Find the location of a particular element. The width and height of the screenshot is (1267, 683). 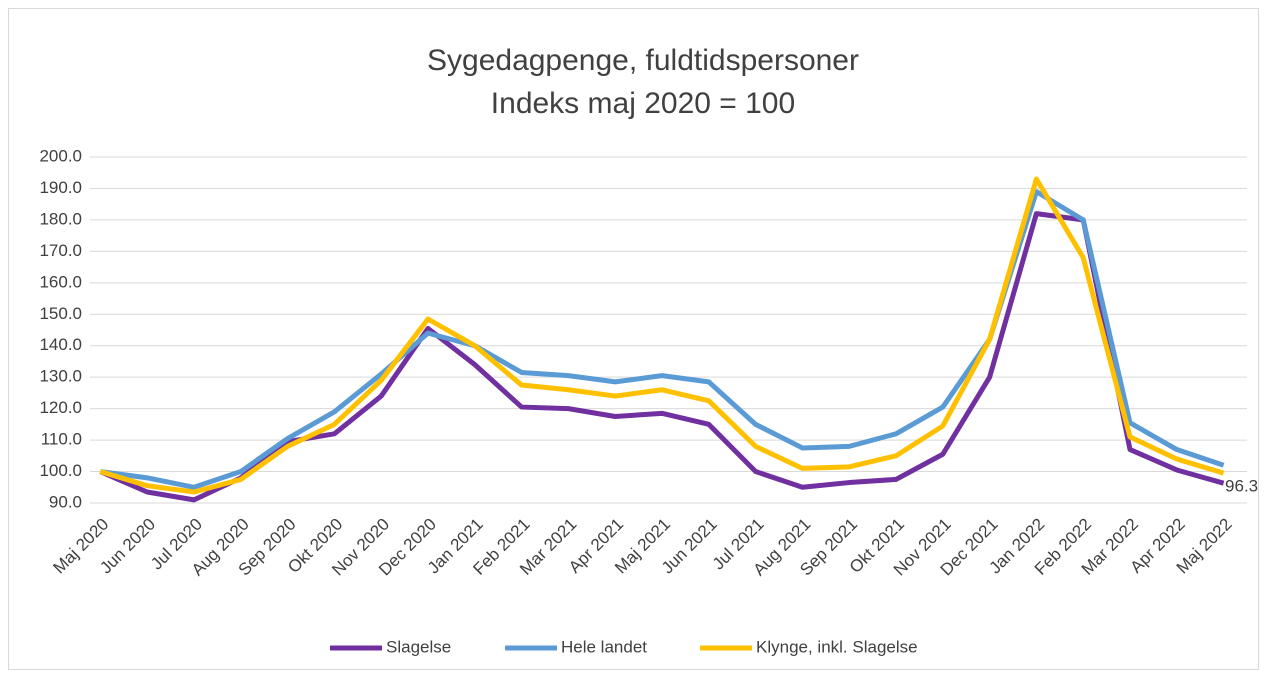

y-tick-label: 130.0 is located at coordinates (60, 376).